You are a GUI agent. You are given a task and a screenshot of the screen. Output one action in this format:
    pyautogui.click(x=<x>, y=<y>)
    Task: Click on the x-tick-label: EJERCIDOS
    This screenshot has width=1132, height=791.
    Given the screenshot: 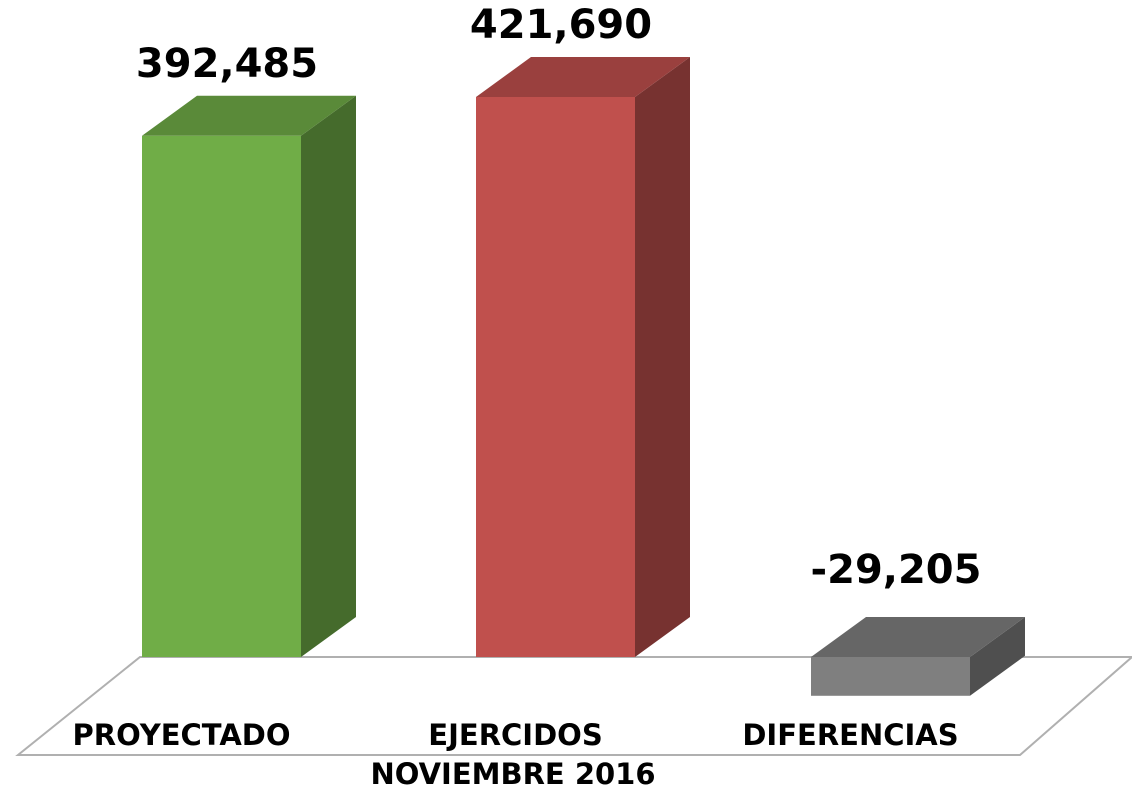 What is the action you would take?
    pyautogui.click(x=515, y=735)
    